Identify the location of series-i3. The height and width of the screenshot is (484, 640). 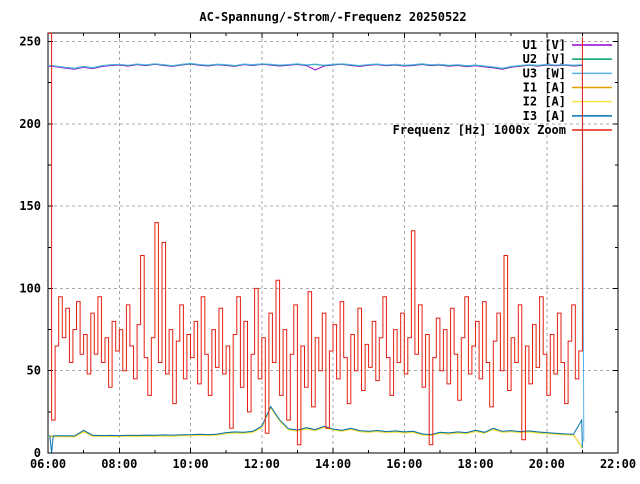
(315, 429).